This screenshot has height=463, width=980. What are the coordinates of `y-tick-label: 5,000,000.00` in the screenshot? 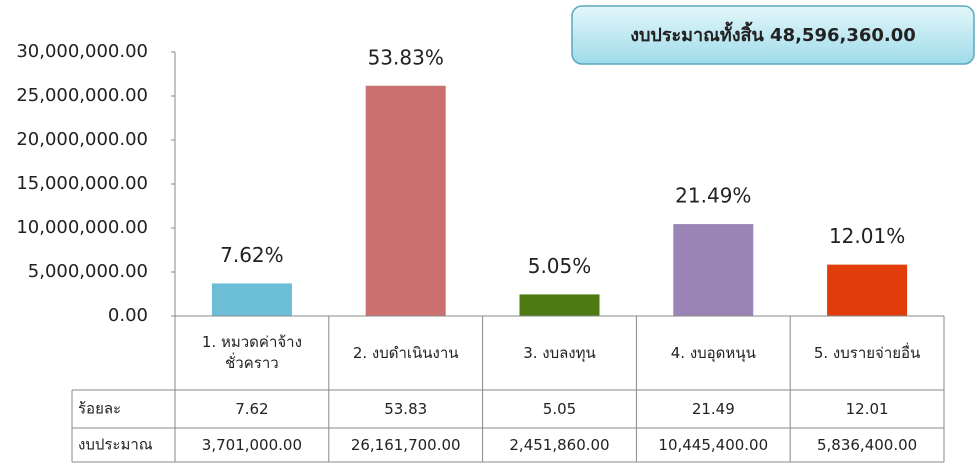 It's located at (88, 271).